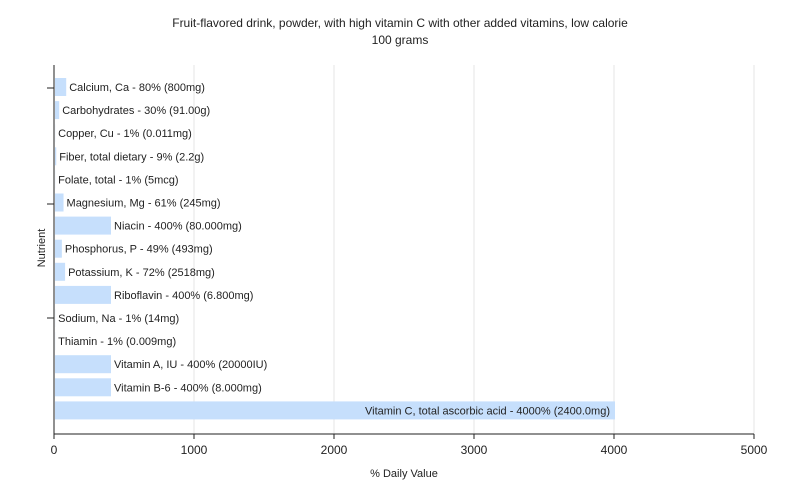  Describe the element at coordinates (136, 111) in the screenshot. I see `bar-label: Carbohydrates - 30% (91.00g)` at that location.